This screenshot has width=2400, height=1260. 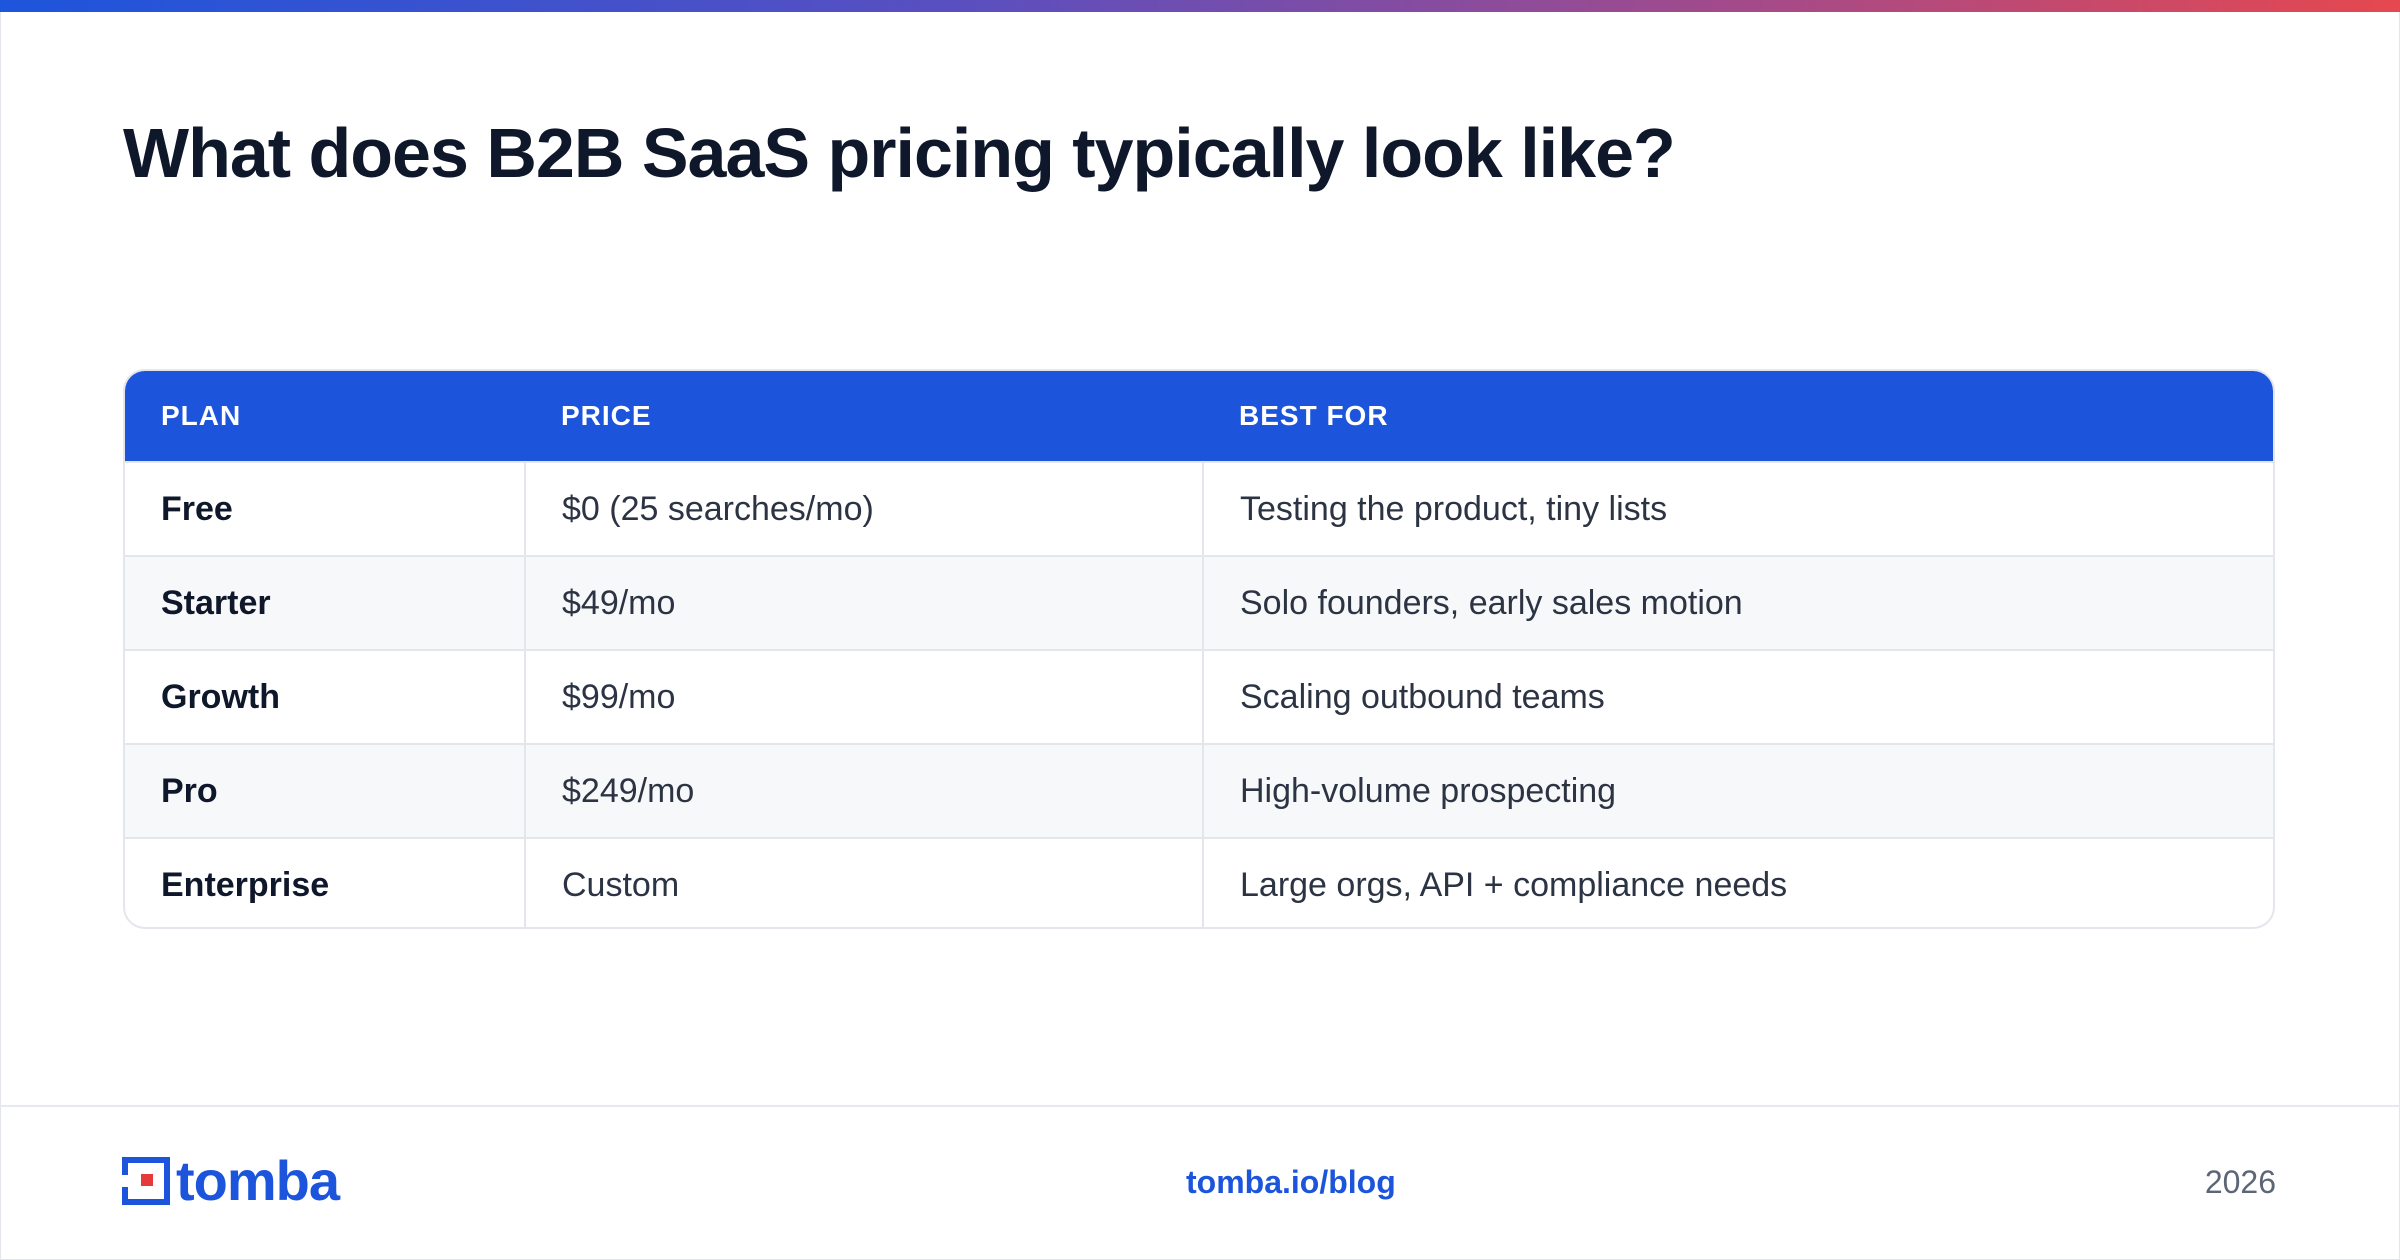 I want to click on plan-cell: Starter, so click(x=325, y=602).